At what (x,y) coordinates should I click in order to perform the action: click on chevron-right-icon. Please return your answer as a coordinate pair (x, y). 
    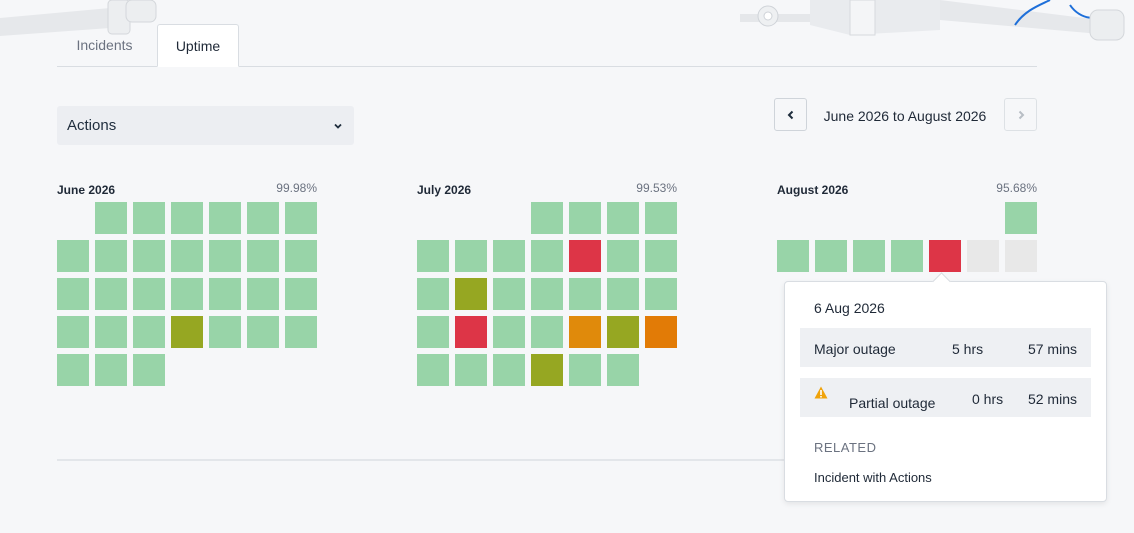
    Looking at the image, I should click on (1021, 114).